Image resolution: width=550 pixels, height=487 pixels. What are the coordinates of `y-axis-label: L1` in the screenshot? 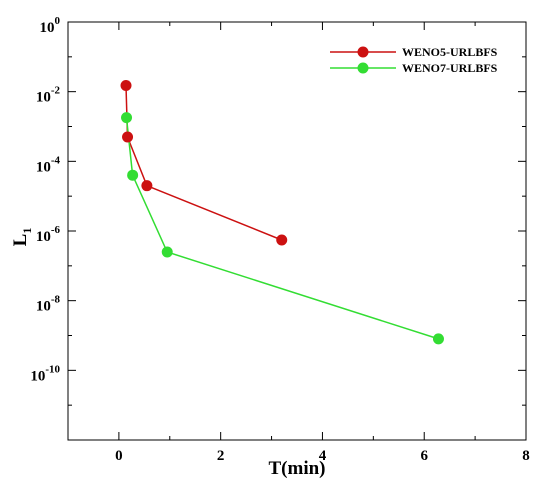 It's located at (22, 237).